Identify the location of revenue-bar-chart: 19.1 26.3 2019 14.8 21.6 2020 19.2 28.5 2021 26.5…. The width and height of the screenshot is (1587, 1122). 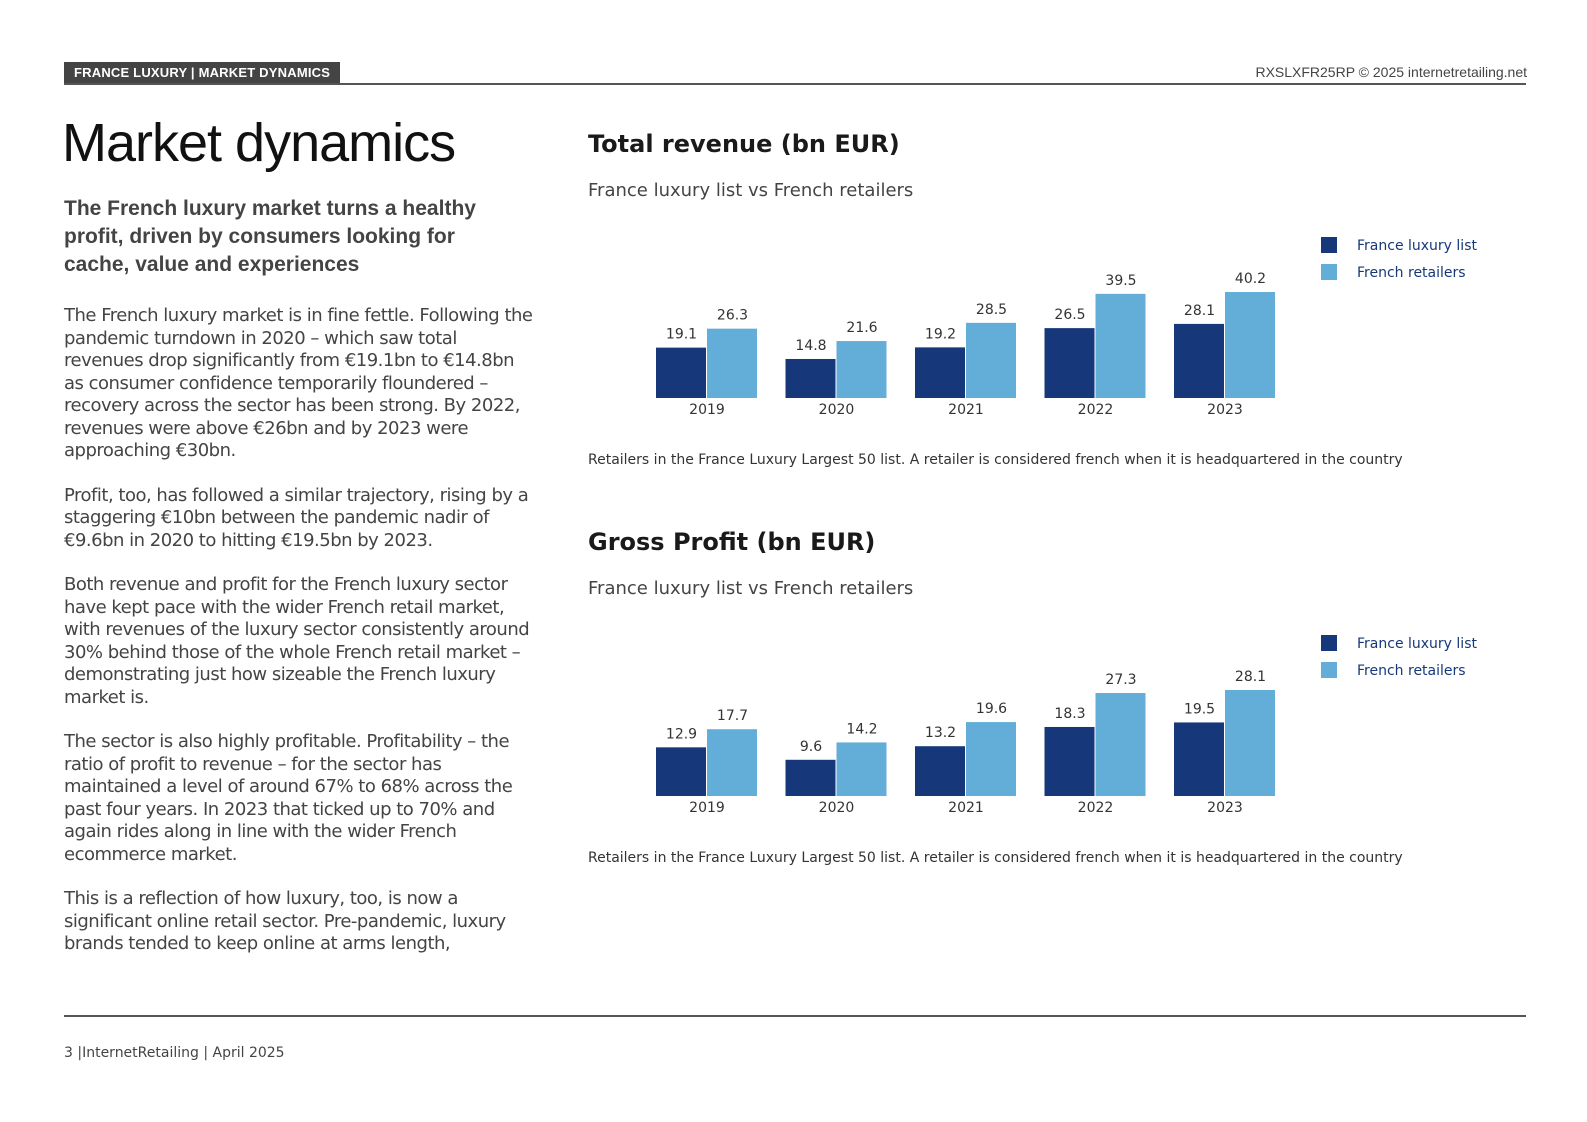
(1066, 327).